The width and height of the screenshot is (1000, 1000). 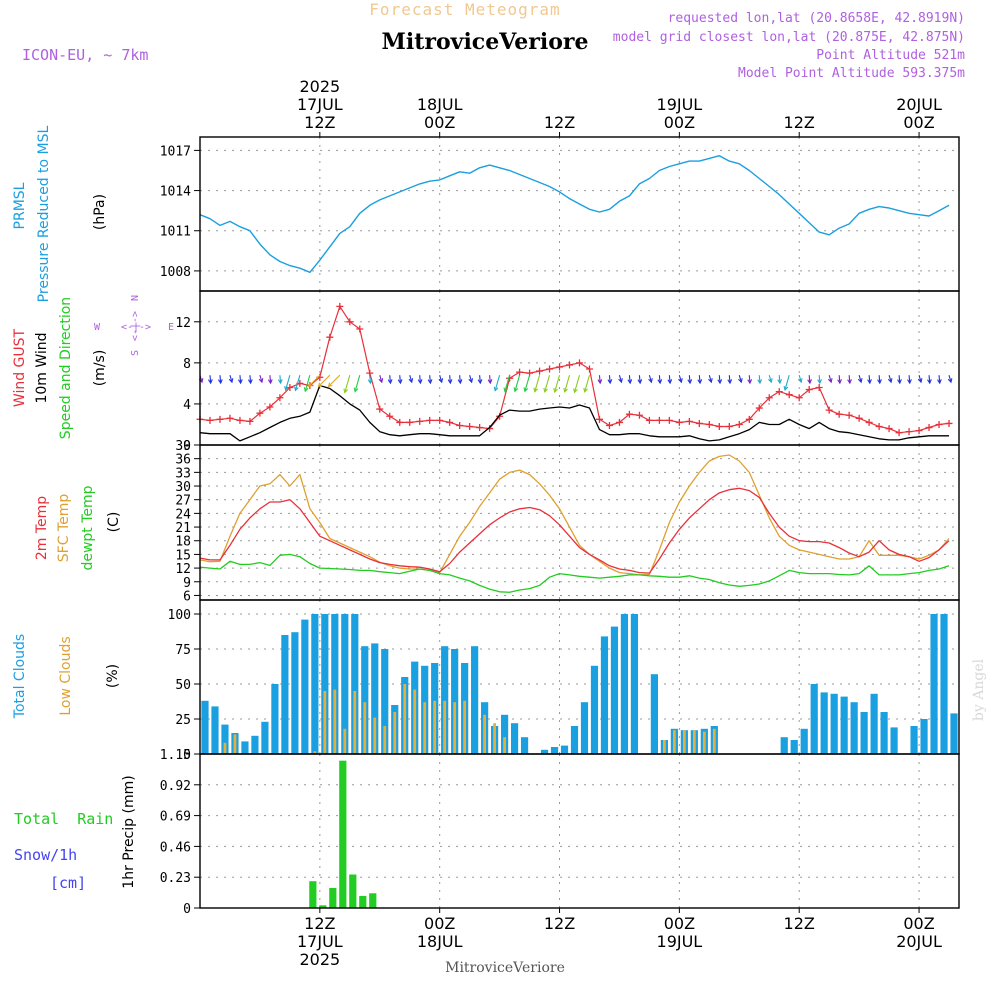 What do you see at coordinates (113, 676) in the screenshot?
I see `clouds-unit: (%)` at bounding box center [113, 676].